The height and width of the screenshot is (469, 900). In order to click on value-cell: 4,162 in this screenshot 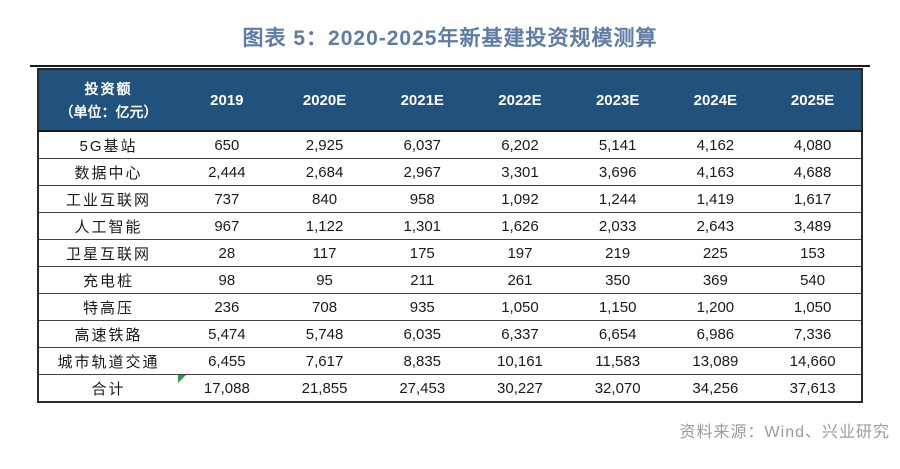, I will do `click(715, 144)`.